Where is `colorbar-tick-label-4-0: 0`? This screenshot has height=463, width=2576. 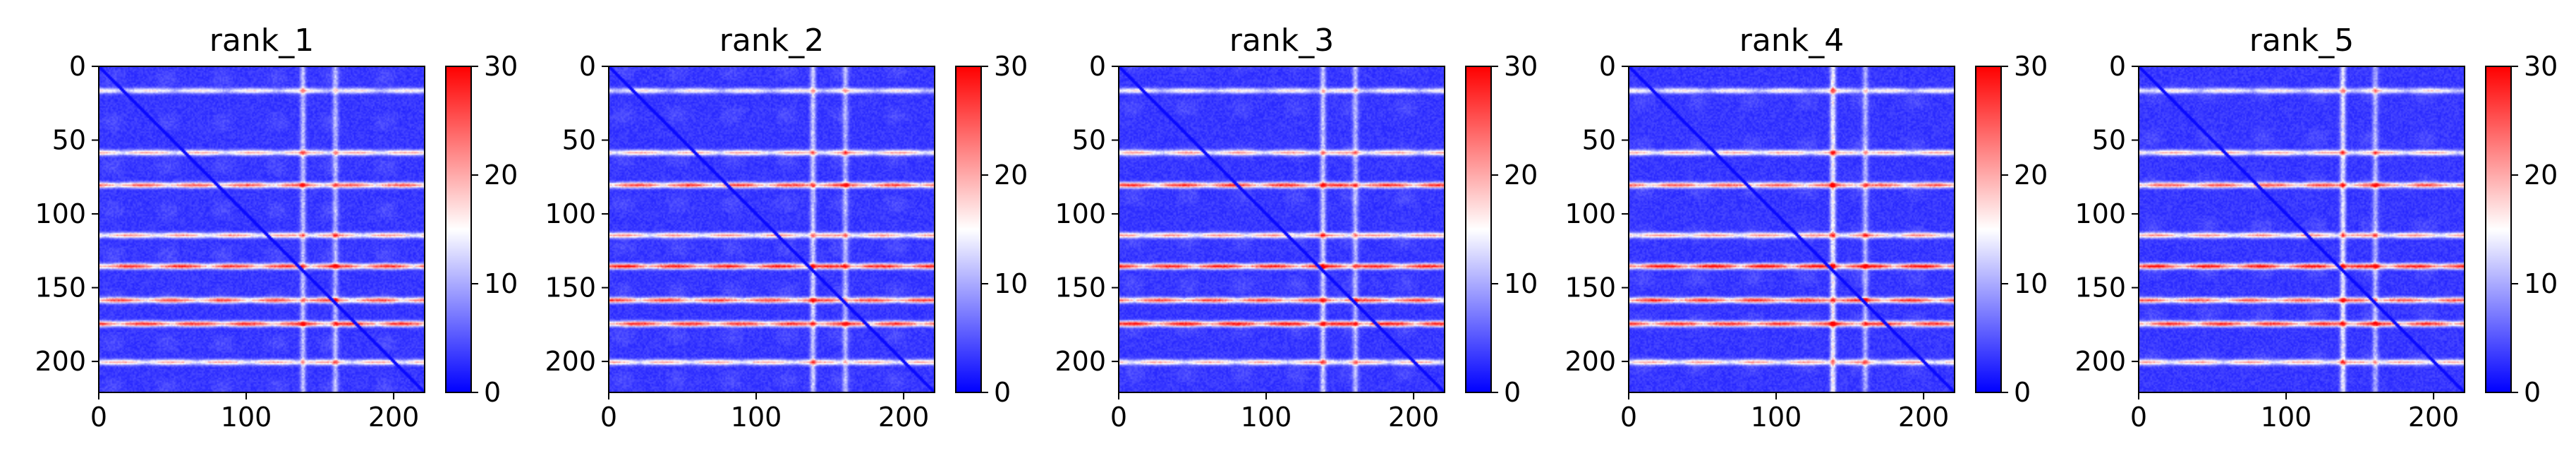 colorbar-tick-label-4-0: 0 is located at coordinates (2022, 392).